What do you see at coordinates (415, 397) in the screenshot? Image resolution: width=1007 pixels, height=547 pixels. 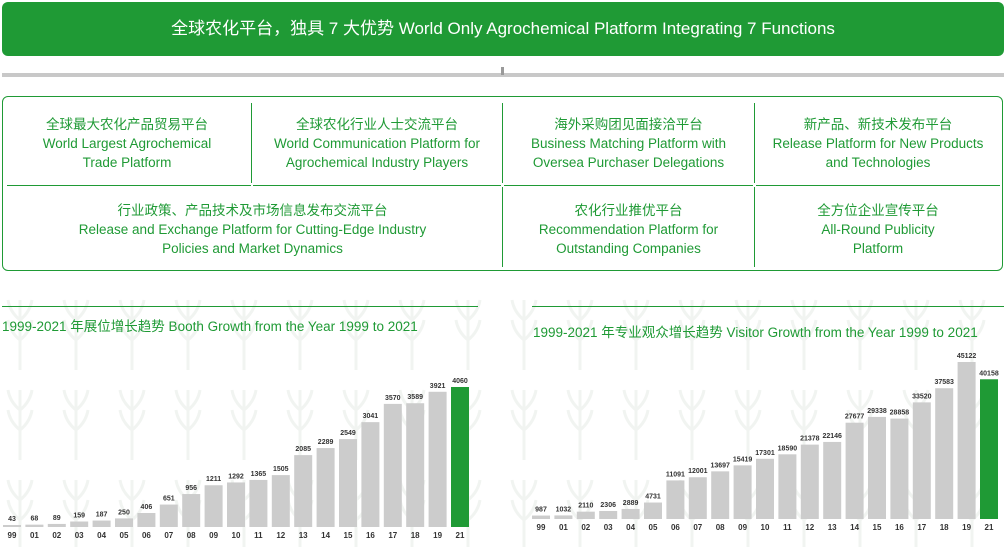 I see `data-label: 3589` at bounding box center [415, 397].